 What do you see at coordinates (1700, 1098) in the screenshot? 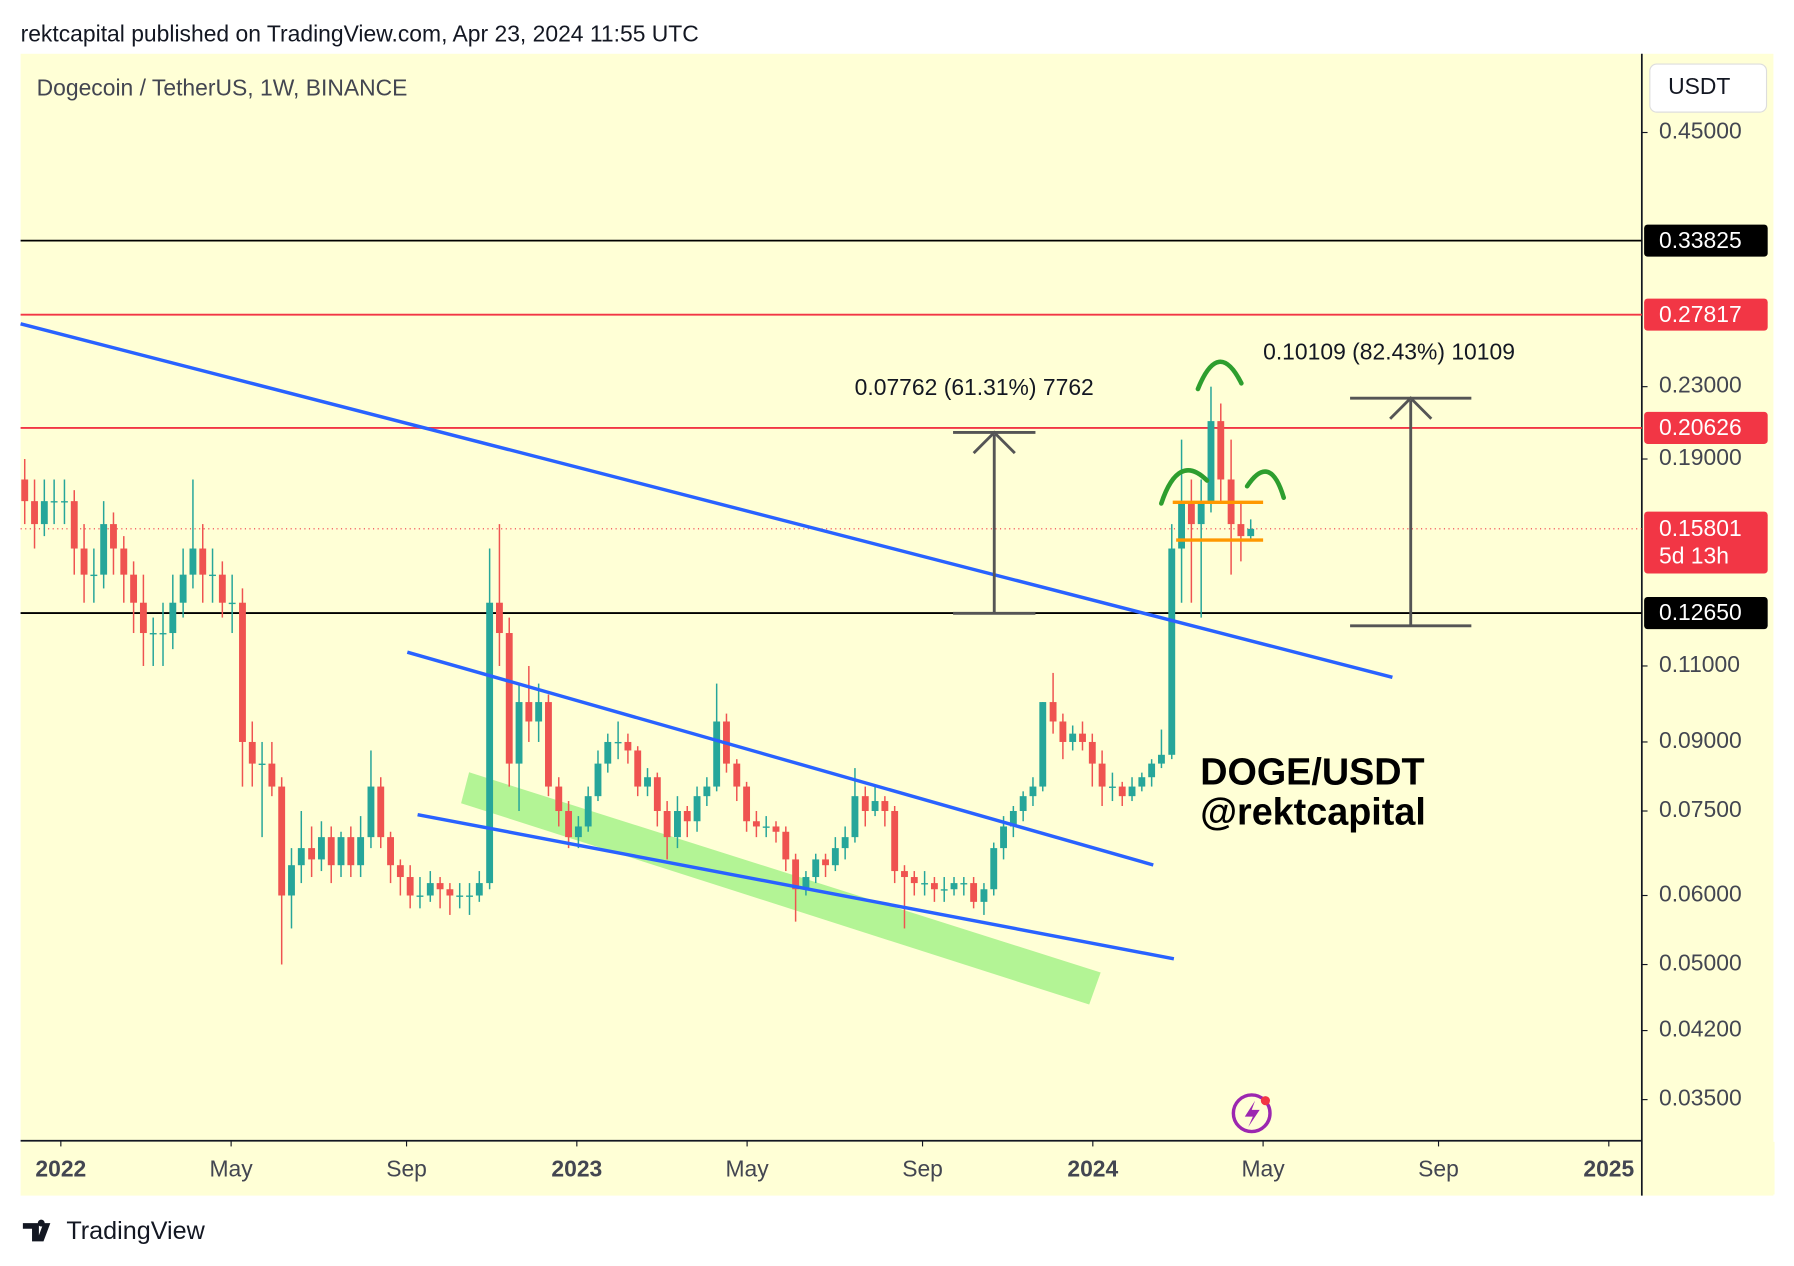
I see `y-tick-label: 0.03500` at bounding box center [1700, 1098].